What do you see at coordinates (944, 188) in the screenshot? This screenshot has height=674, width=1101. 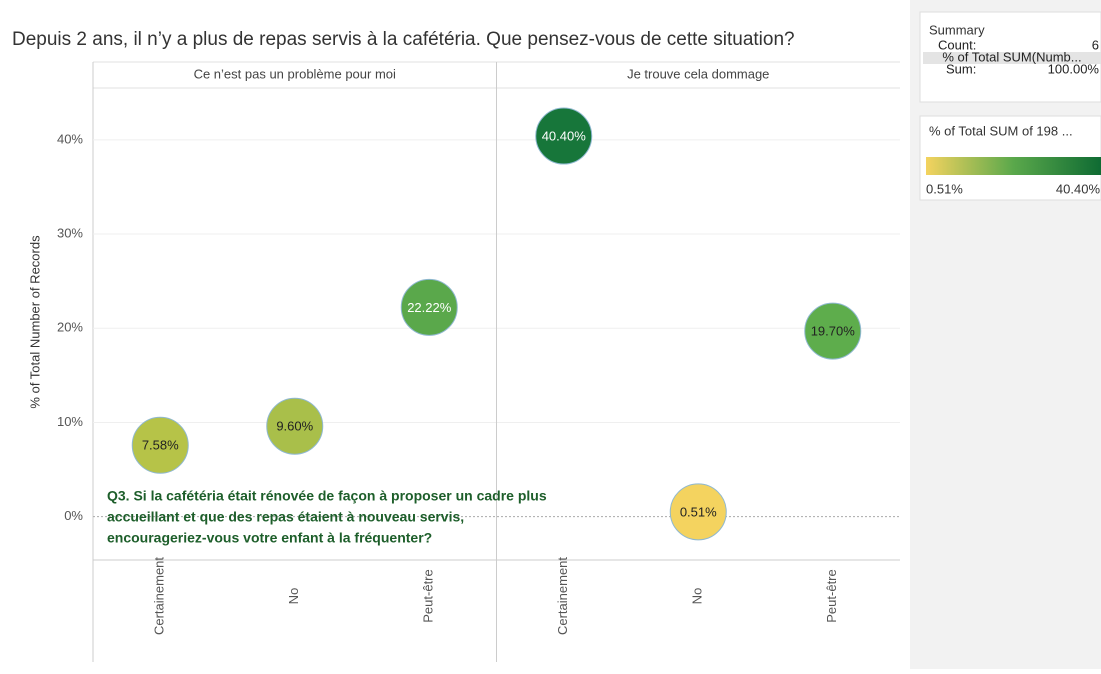 I see `legend-min: 0.51%` at bounding box center [944, 188].